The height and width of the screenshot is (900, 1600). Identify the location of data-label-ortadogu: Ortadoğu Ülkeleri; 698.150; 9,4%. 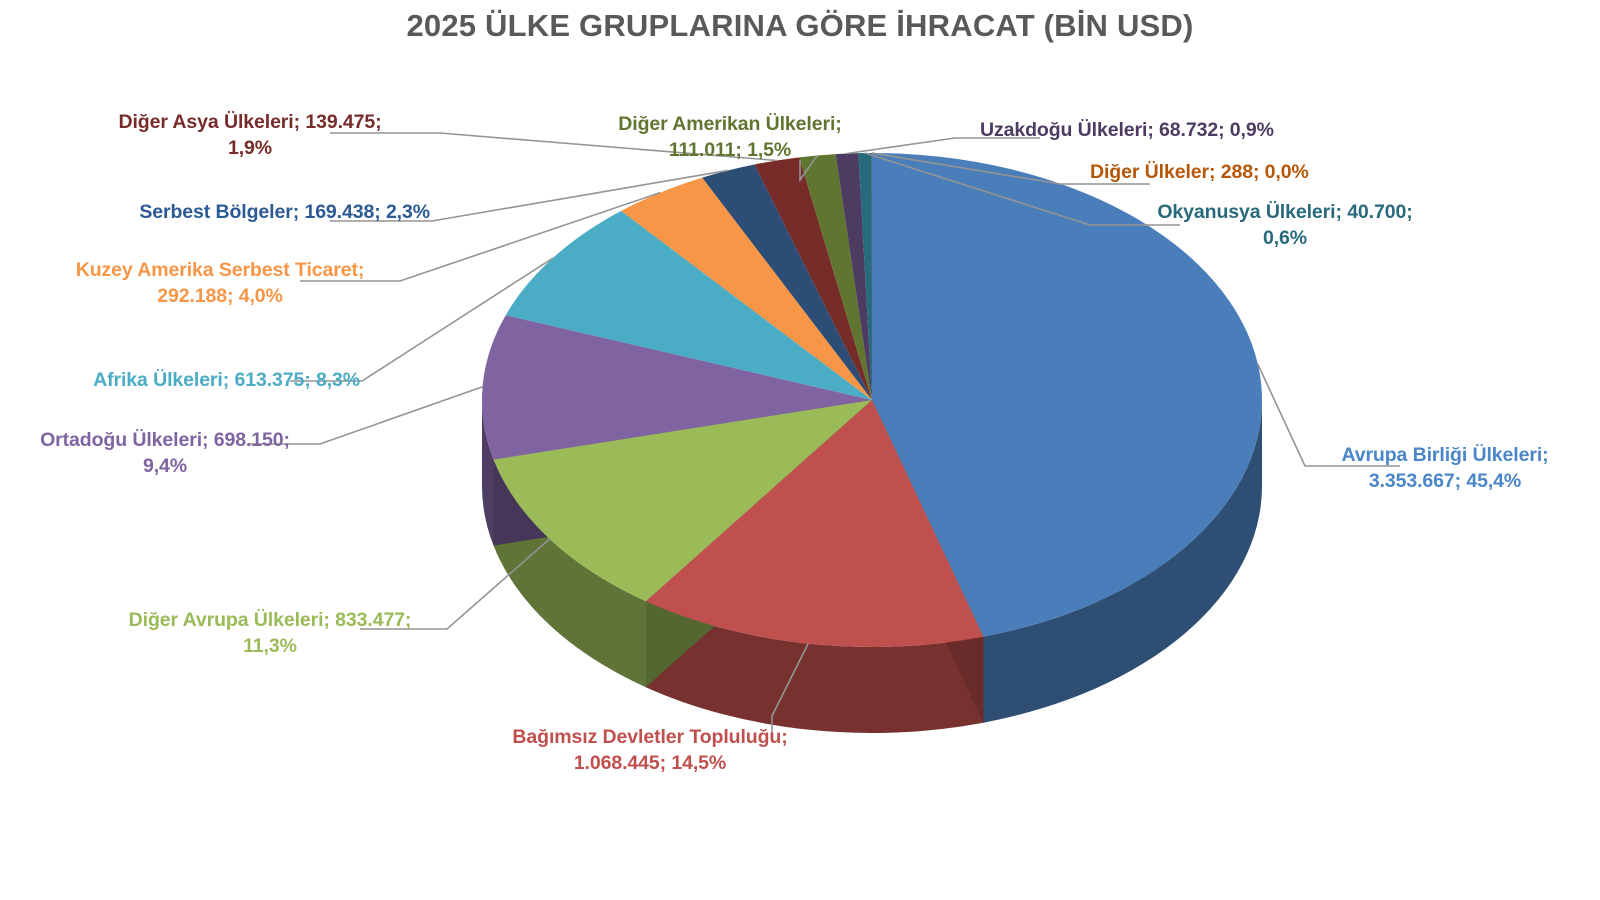
(165, 453).